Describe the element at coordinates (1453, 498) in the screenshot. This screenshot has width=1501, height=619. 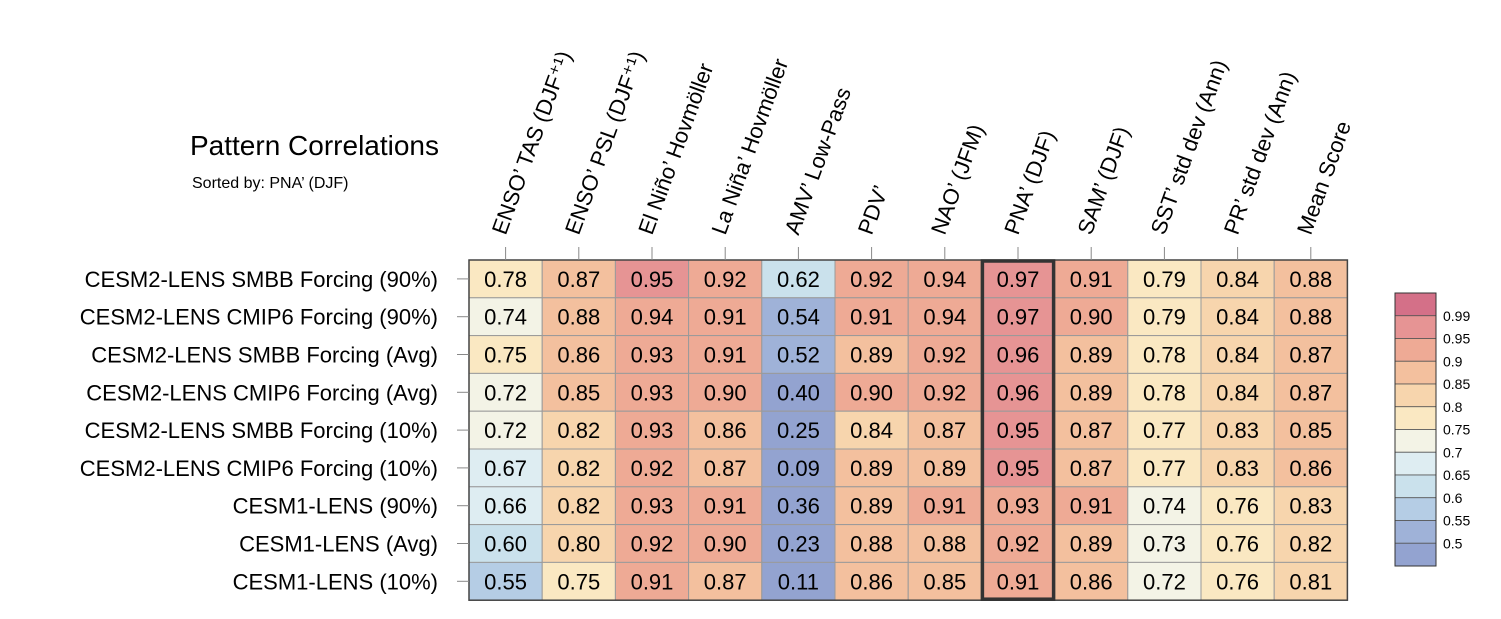
I see `colorbar-tick-label: 0.6` at that location.